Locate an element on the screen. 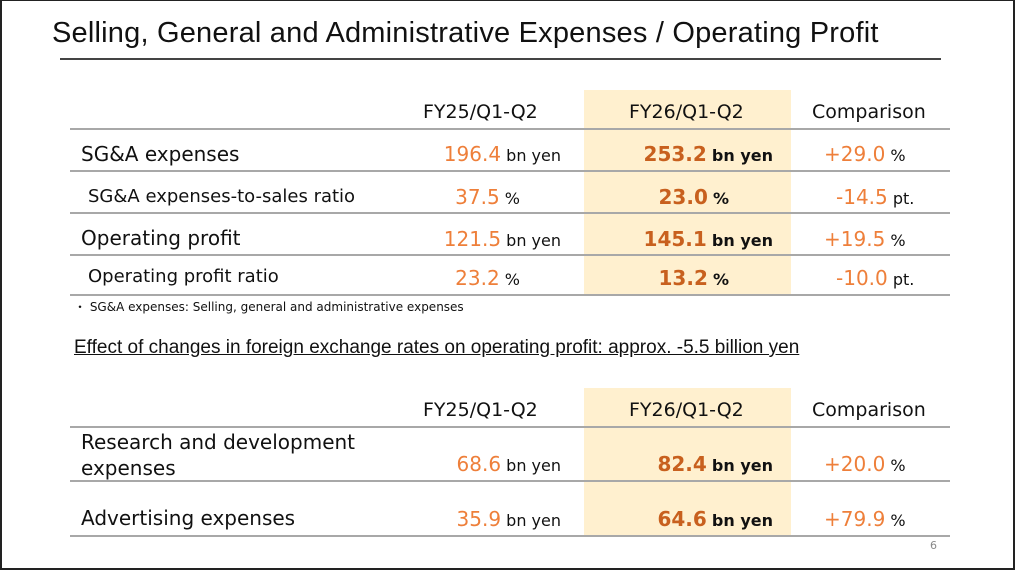 Image resolution: width=1015 pixels, height=571 pixels. comparison-number: -10.0 is located at coordinates (862, 278).